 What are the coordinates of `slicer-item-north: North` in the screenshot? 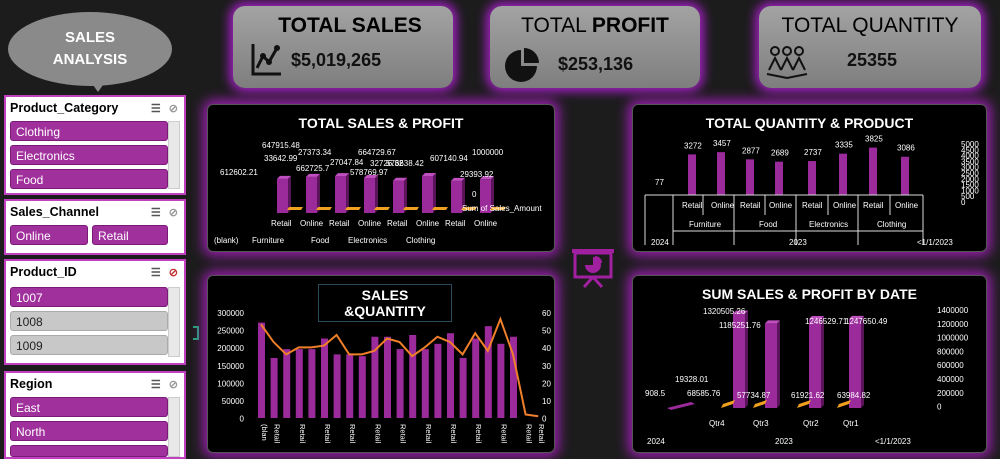 It's located at (89, 431).